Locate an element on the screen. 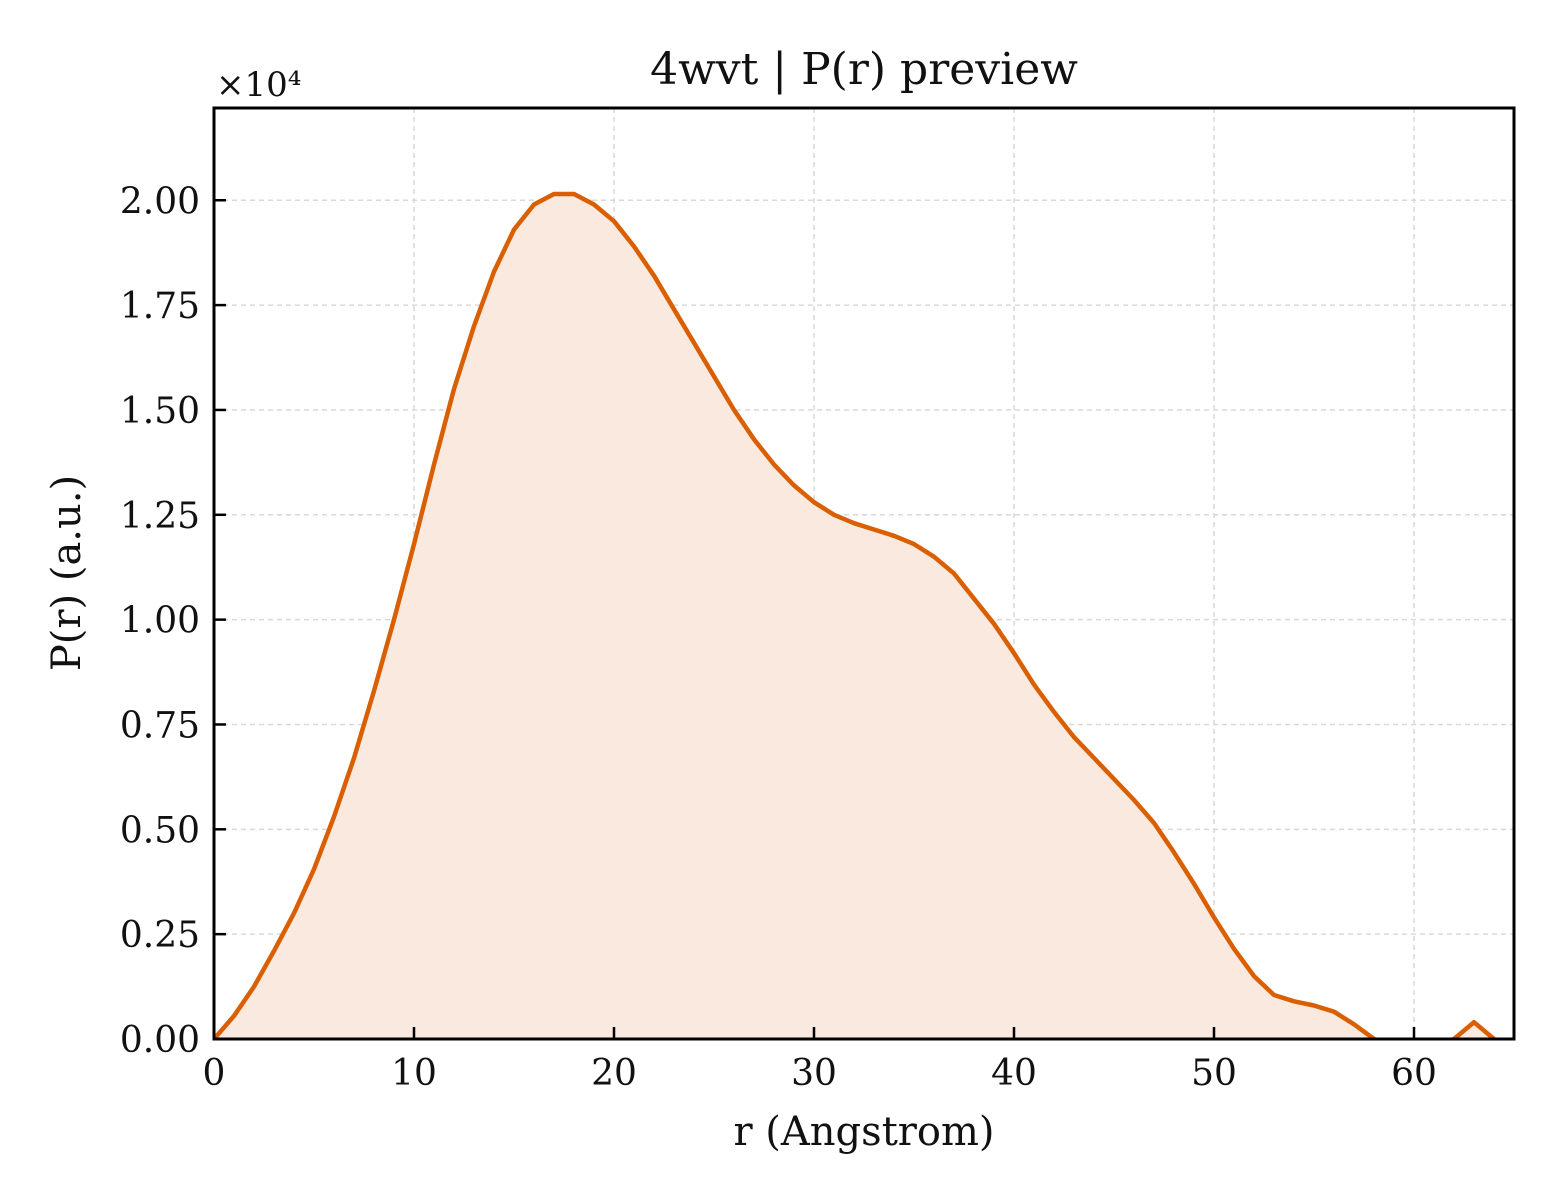  chart-title: 4wvt | P(r) preview is located at coordinates (864, 69).